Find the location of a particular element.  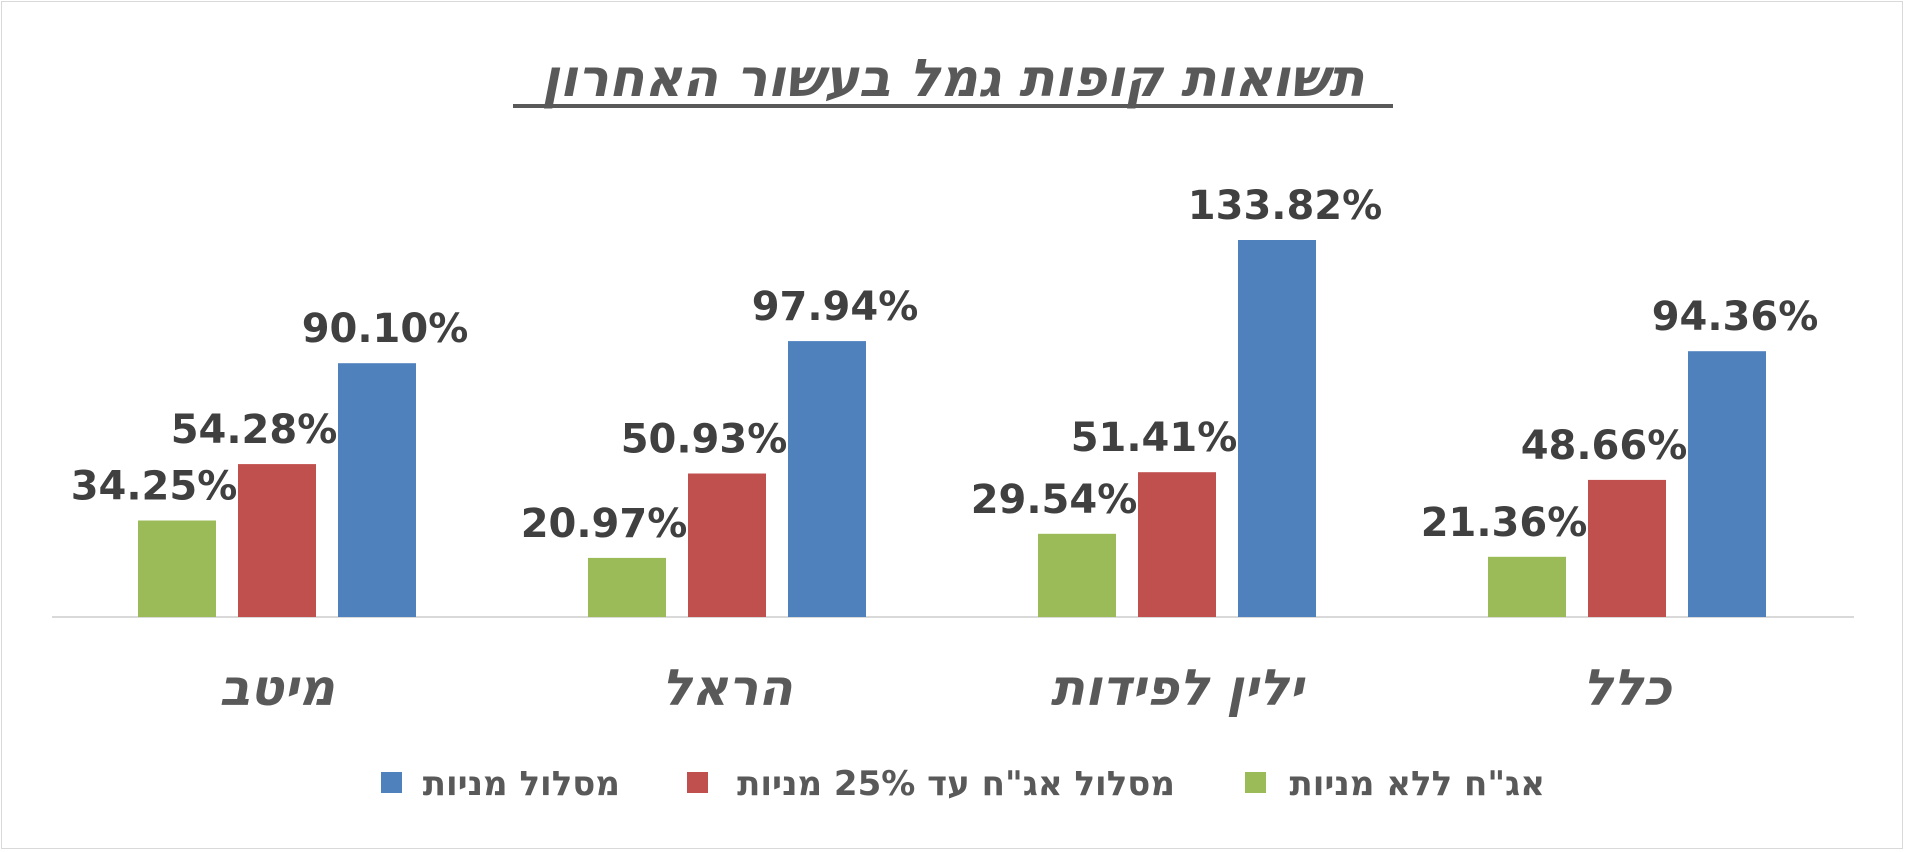

data-label-2-2: 50.93% is located at coordinates (704, 440).